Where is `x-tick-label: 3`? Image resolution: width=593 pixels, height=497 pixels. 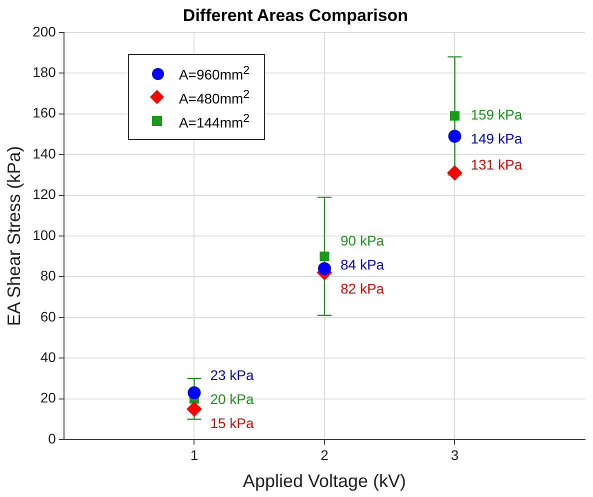
x-tick-label: 3 is located at coordinates (454, 454).